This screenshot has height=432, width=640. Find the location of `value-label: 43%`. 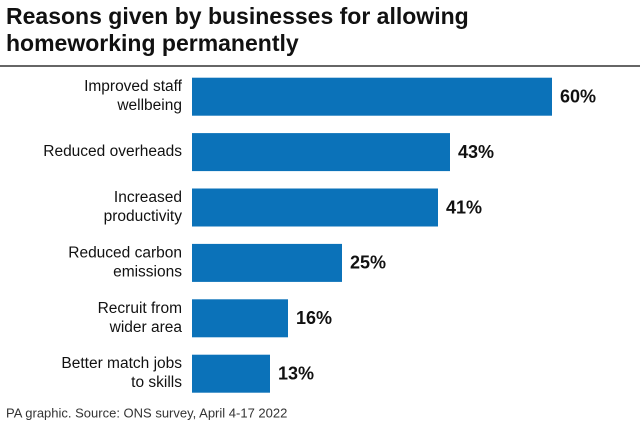

value-label: 43% is located at coordinates (476, 152).